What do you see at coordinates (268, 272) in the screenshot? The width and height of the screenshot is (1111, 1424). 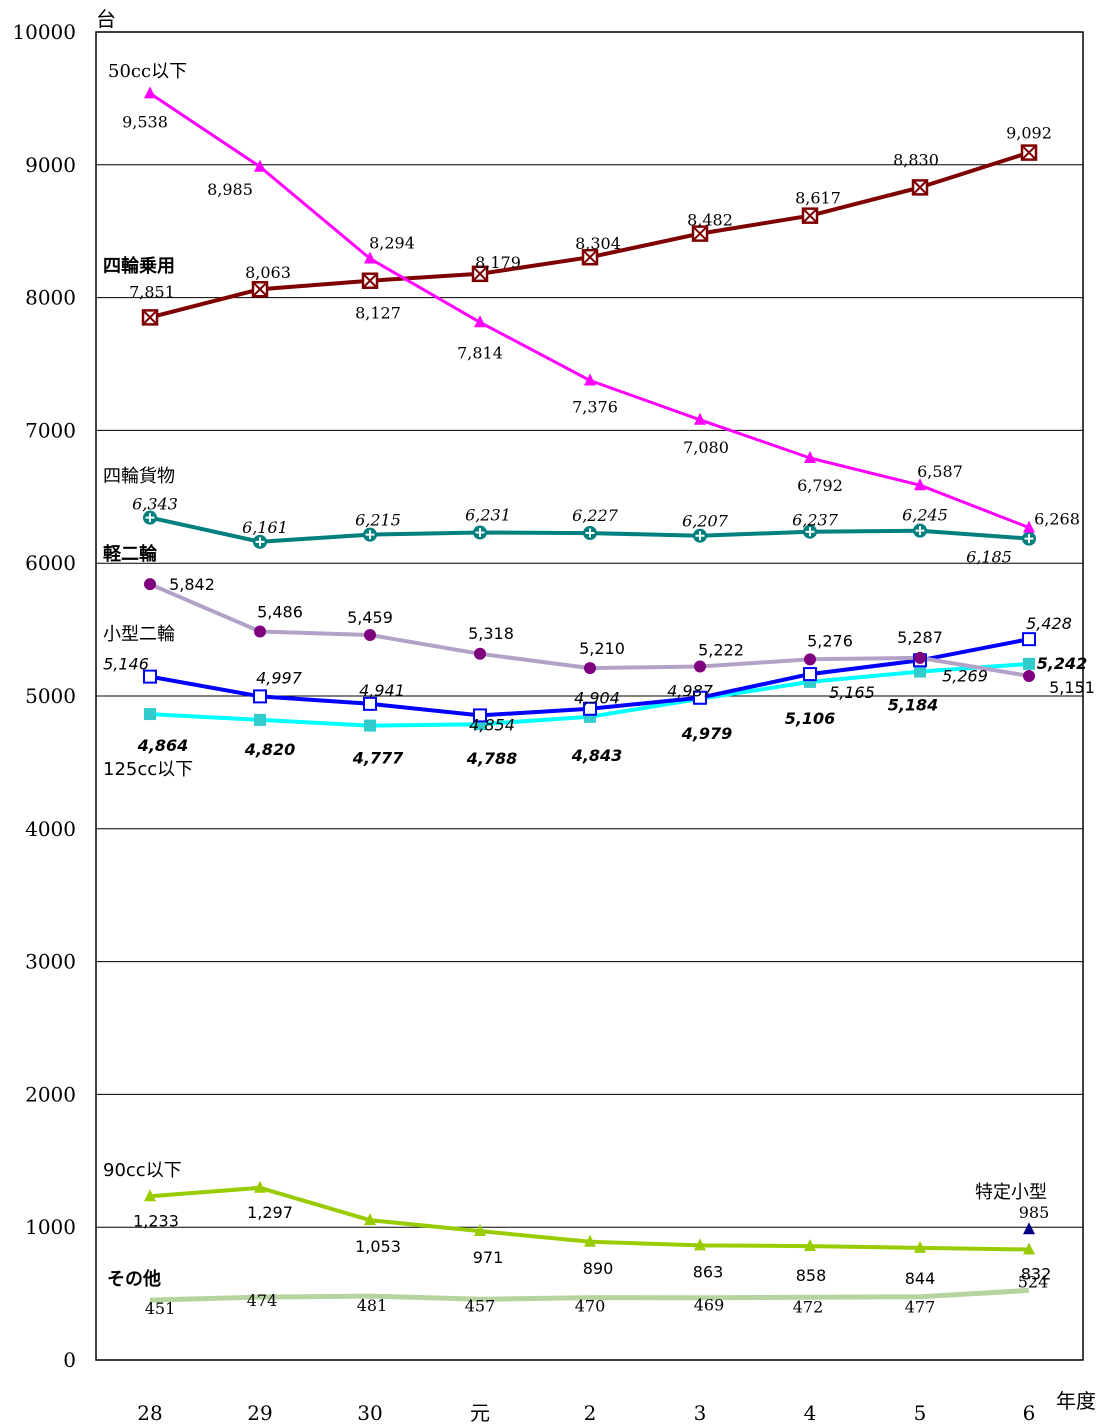 I see `data-label: 8,063` at bounding box center [268, 272].